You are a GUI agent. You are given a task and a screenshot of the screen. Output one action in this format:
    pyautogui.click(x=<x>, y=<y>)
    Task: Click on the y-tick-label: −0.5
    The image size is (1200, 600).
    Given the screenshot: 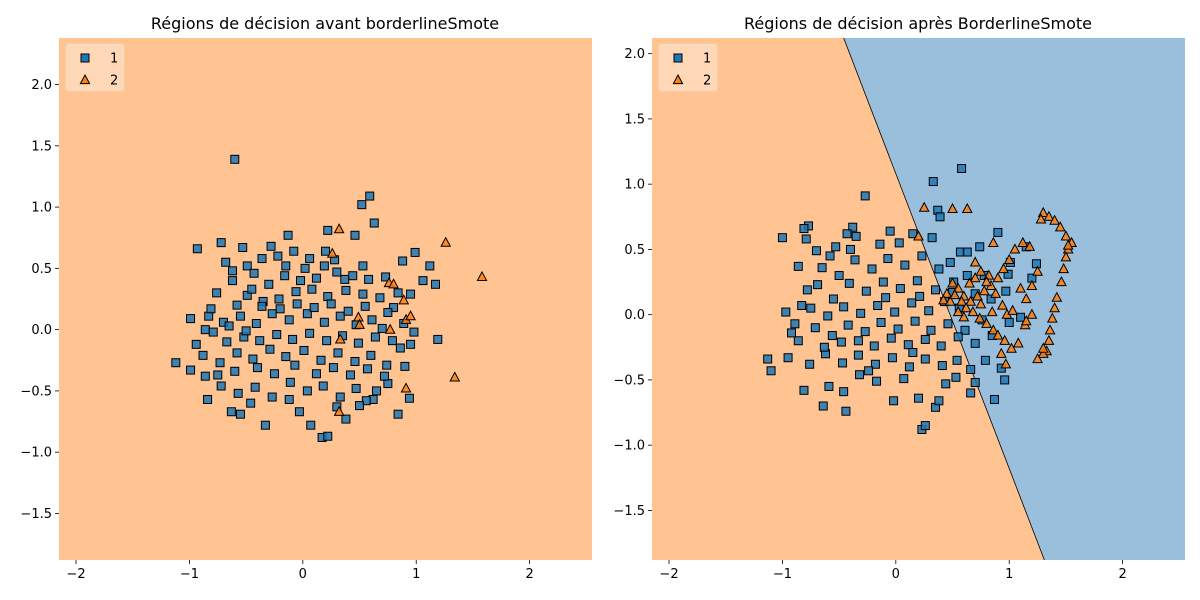 What is the action you would take?
    pyautogui.click(x=629, y=380)
    